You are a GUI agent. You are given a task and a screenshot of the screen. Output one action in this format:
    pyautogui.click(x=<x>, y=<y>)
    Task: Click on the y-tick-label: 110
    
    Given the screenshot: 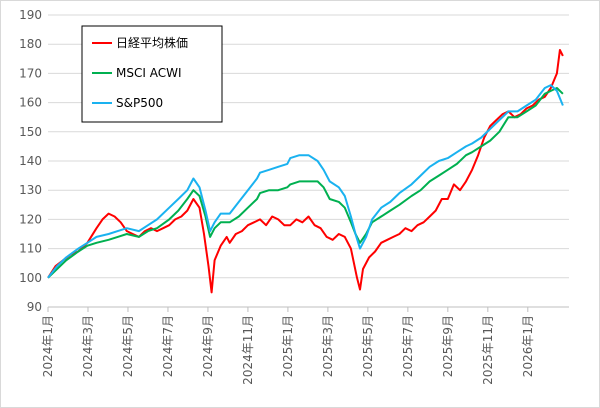 What is the action you would take?
    pyautogui.click(x=30, y=249)
    